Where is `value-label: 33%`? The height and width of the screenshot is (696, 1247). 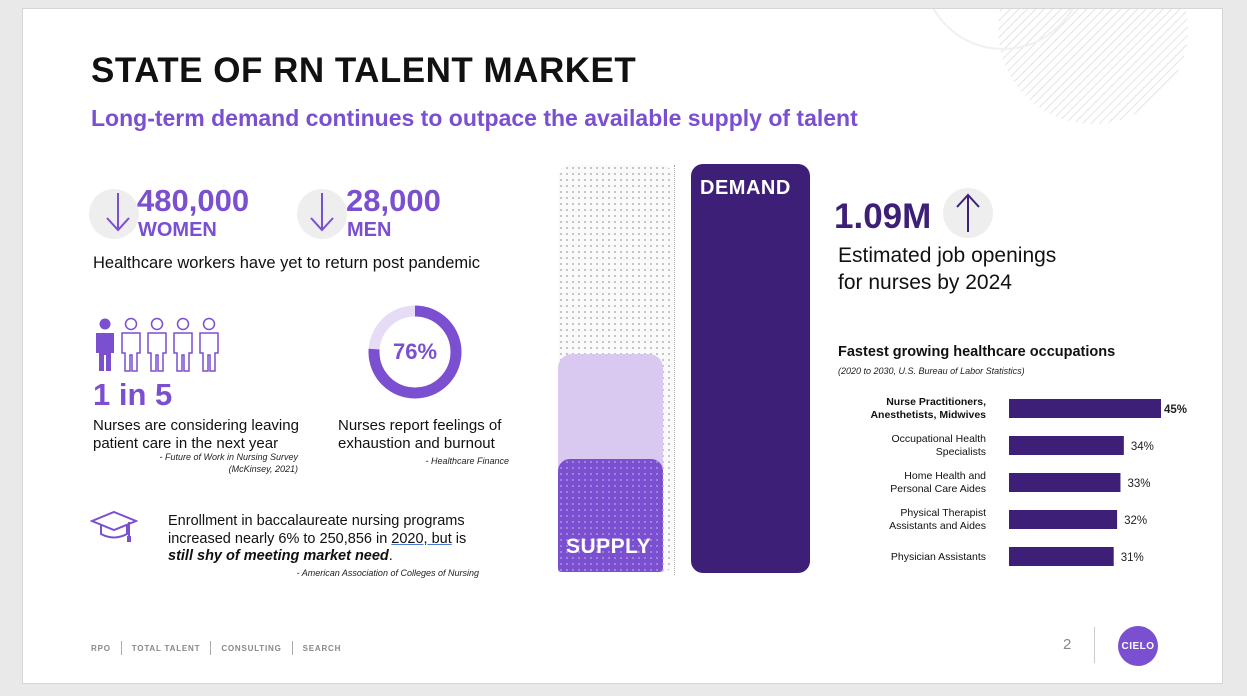
value-label: 33% is located at coordinates (1138, 484).